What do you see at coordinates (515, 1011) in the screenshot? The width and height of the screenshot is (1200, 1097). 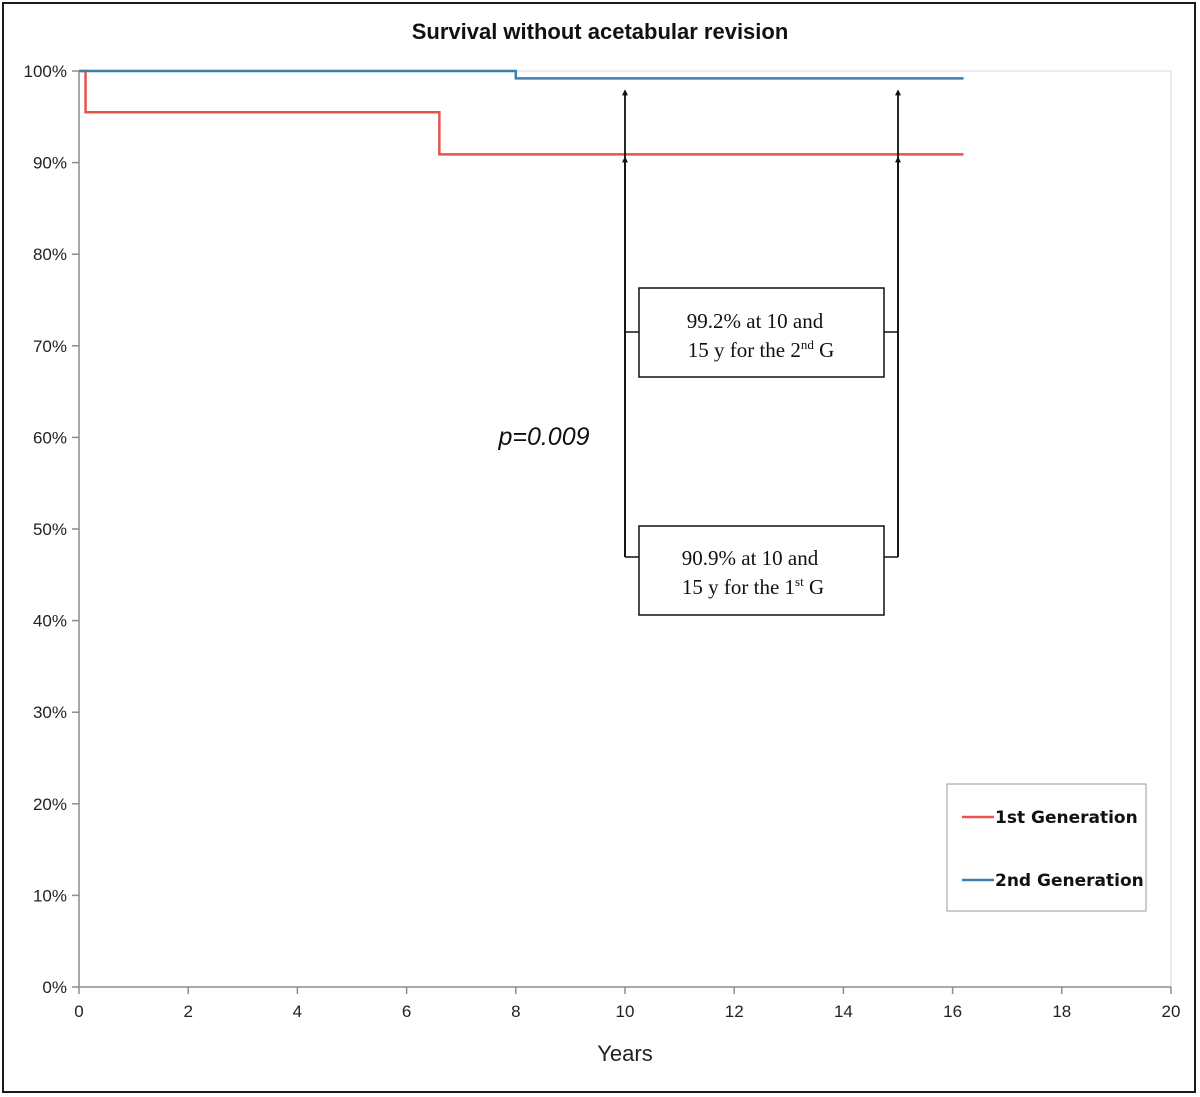 I see `x-tick-label: 8` at bounding box center [515, 1011].